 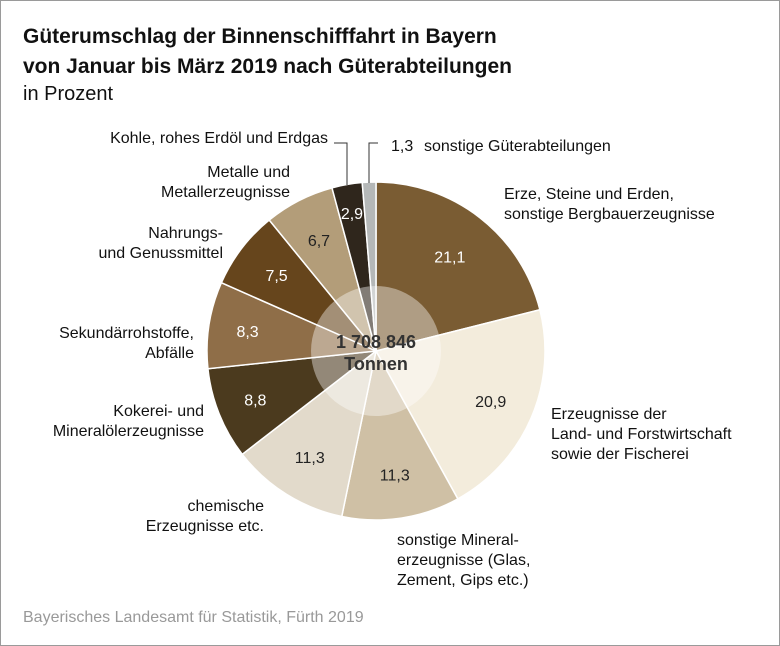 What do you see at coordinates (376, 342) in the screenshot?
I see `center-total-label: 1 708 846` at bounding box center [376, 342].